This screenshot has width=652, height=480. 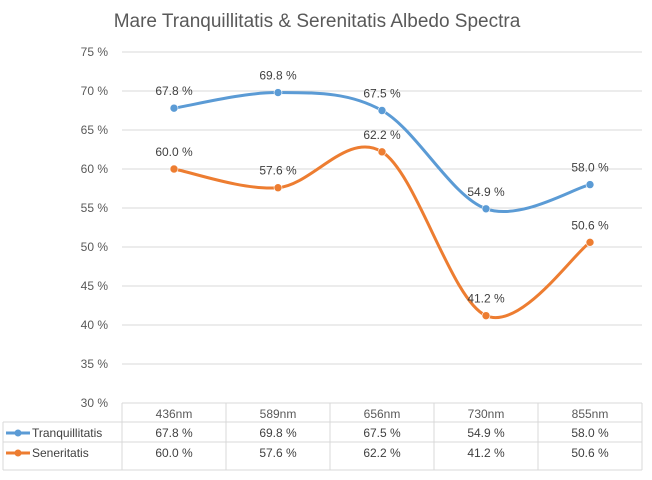 I want to click on point-seneritatis-730nm, so click(x=486, y=315).